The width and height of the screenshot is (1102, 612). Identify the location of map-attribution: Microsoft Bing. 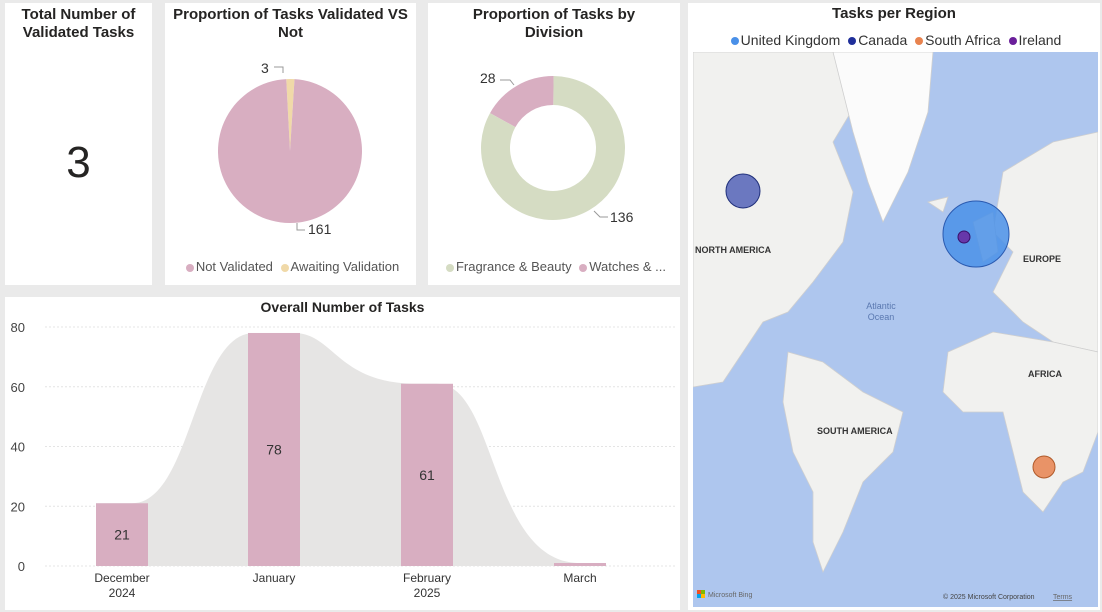
(730, 595).